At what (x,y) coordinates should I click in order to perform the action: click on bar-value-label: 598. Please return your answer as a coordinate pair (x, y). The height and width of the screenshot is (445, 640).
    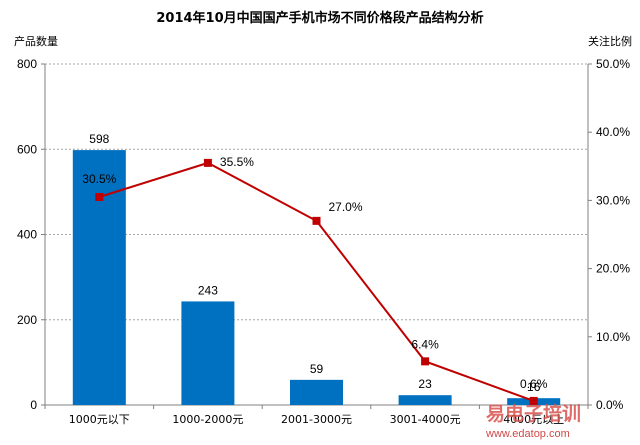
    Looking at the image, I should click on (99, 139).